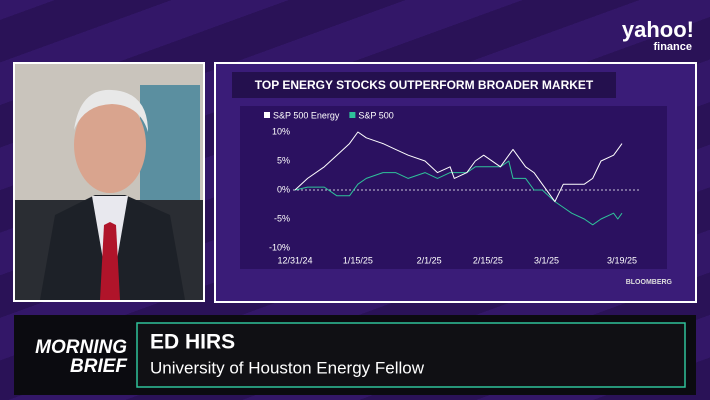 Image resolution: width=710 pixels, height=400 pixels. I want to click on painting, so click(170, 145).